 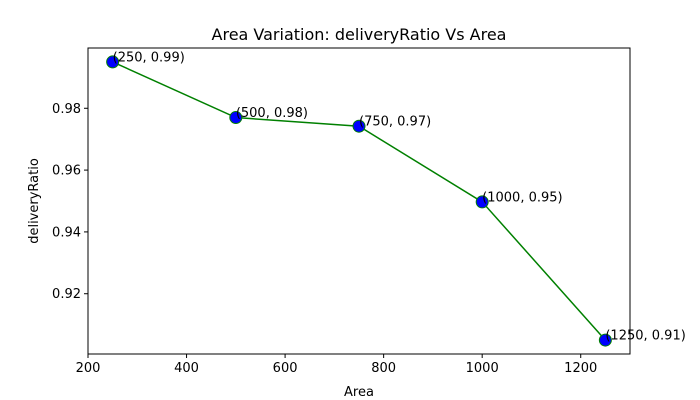 What do you see at coordinates (66, 109) in the screenshot?
I see `y-tick-label: 0.98` at bounding box center [66, 109].